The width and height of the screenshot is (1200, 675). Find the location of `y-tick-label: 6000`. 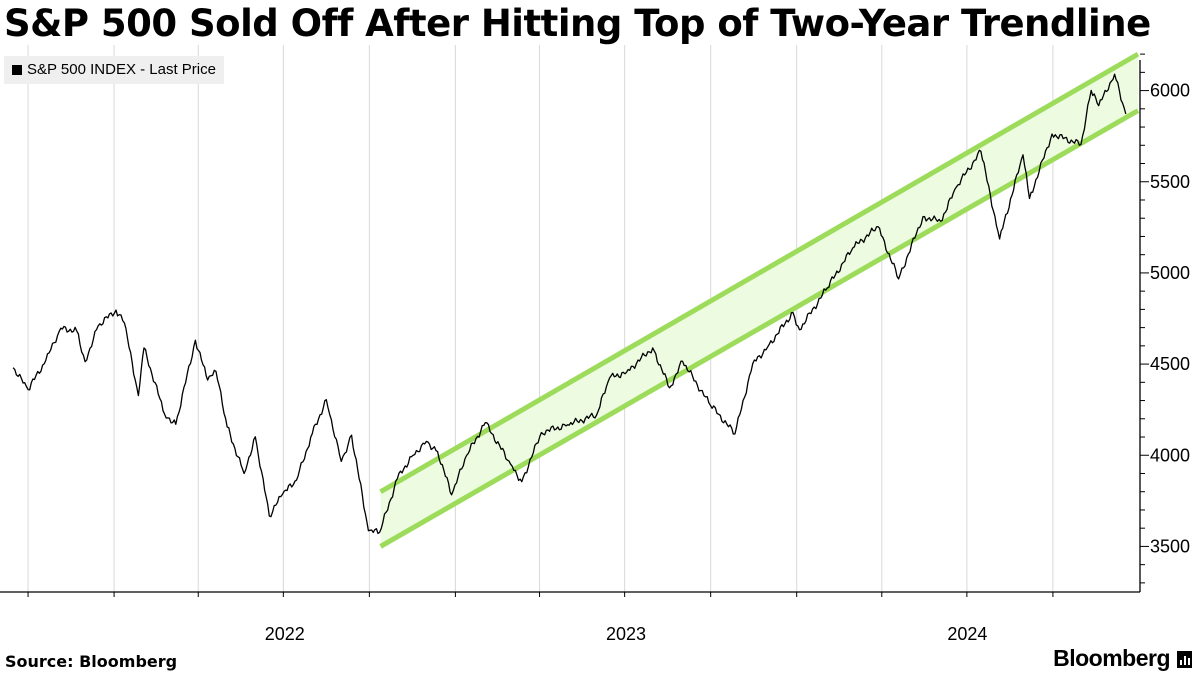

y-tick-label: 6000 is located at coordinates (1170, 91).